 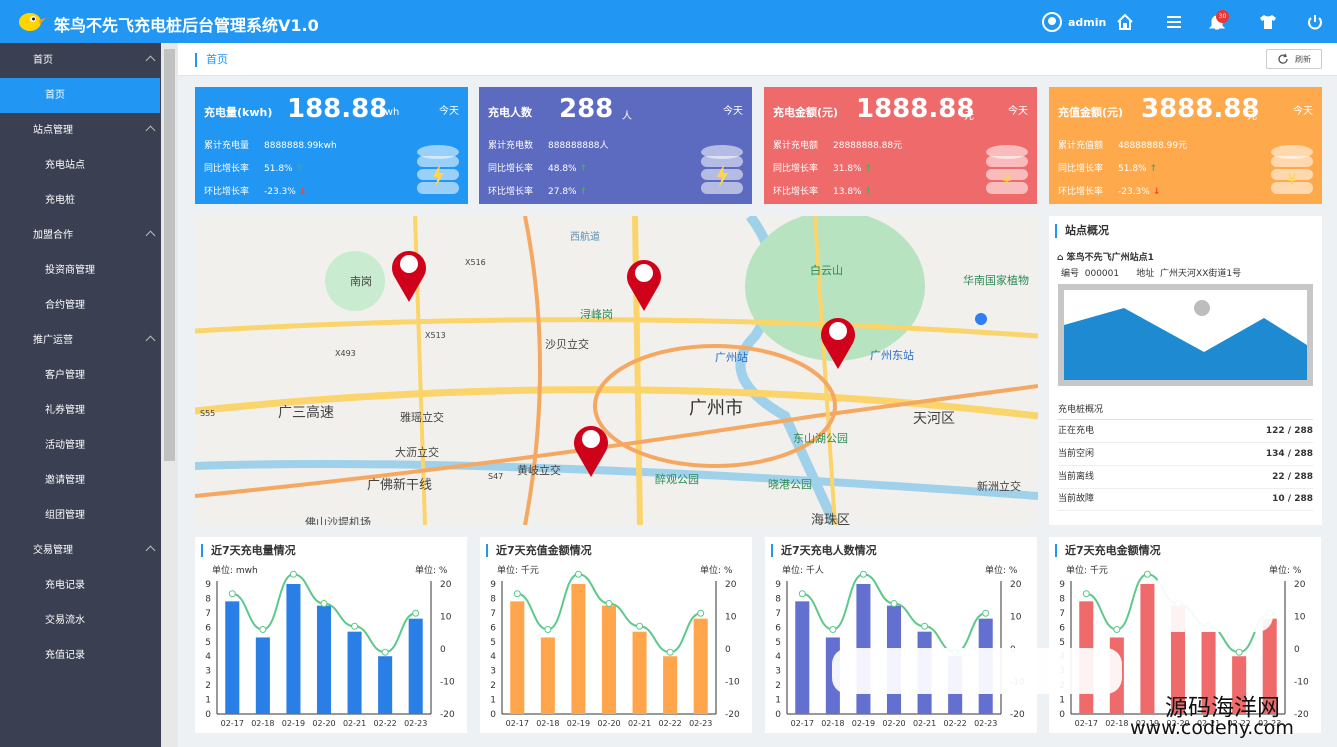 I want to click on sidebar-group-franchise: 加盟合作, so click(x=80, y=235).